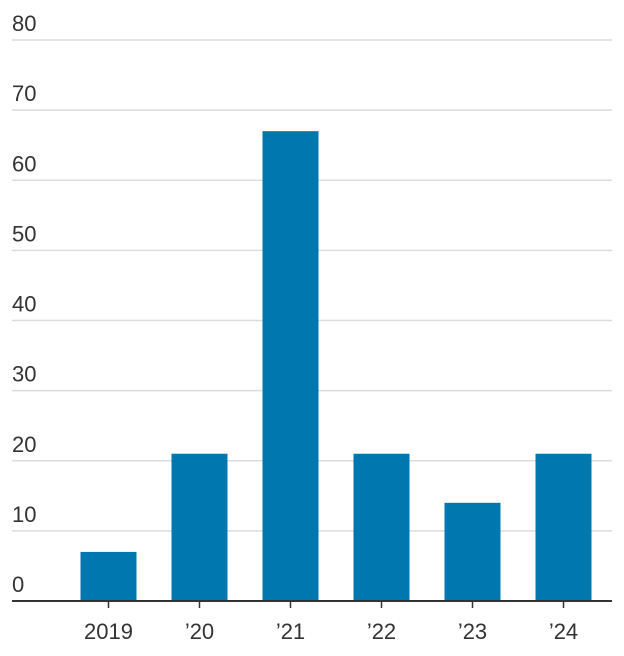 The width and height of the screenshot is (624, 656). I want to click on y-tick-label: 30, so click(24, 374).